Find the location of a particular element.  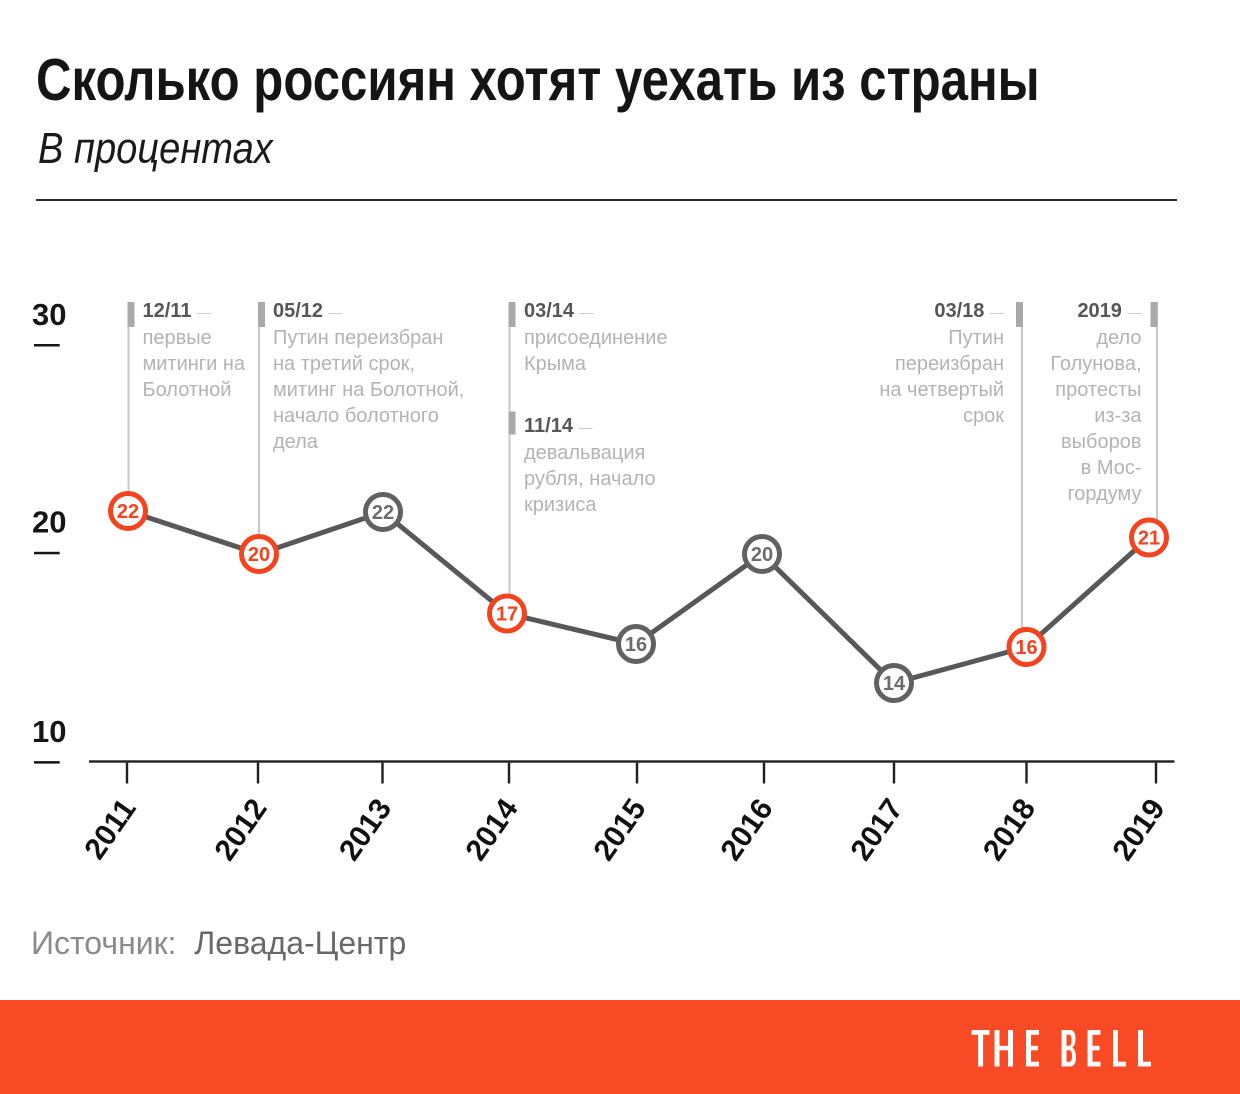

svg-text: 14 is located at coordinates (894, 684).